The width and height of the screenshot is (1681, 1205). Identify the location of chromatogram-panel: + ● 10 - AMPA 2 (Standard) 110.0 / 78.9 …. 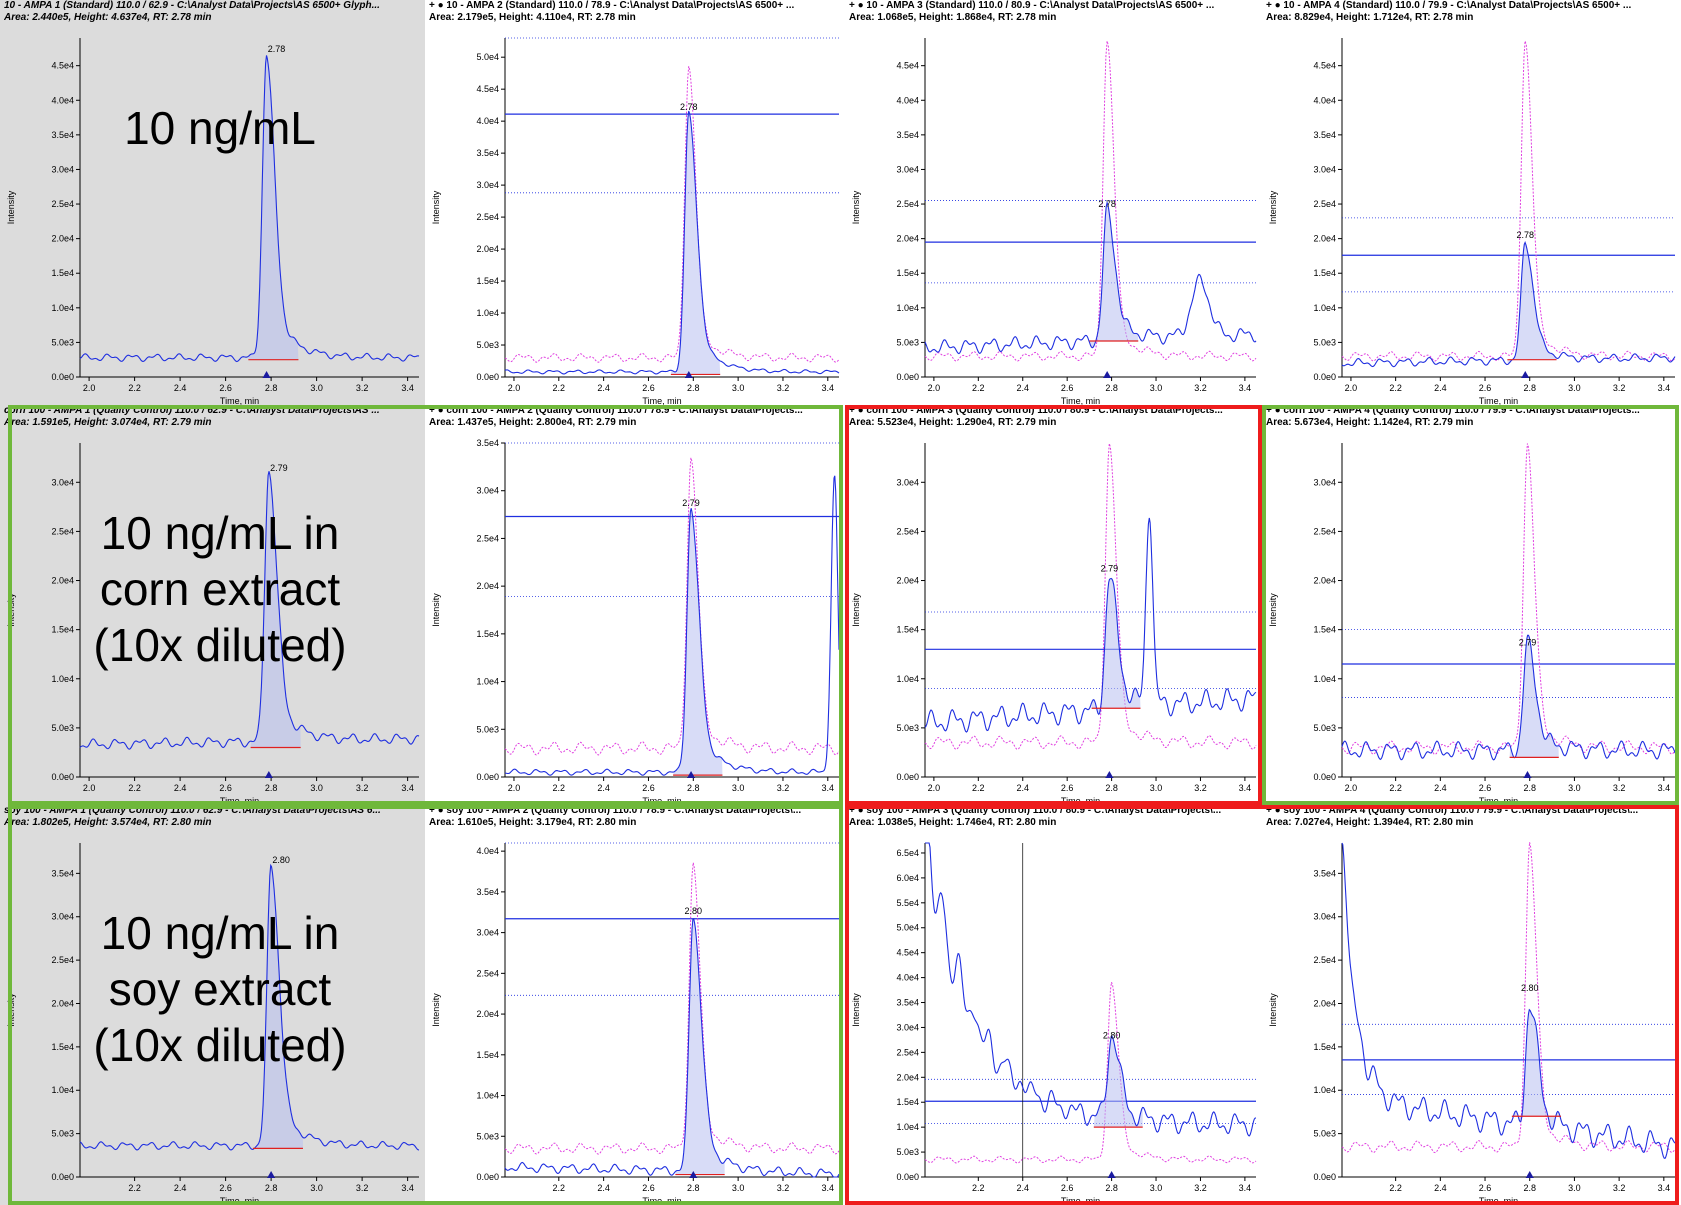
(635, 202).